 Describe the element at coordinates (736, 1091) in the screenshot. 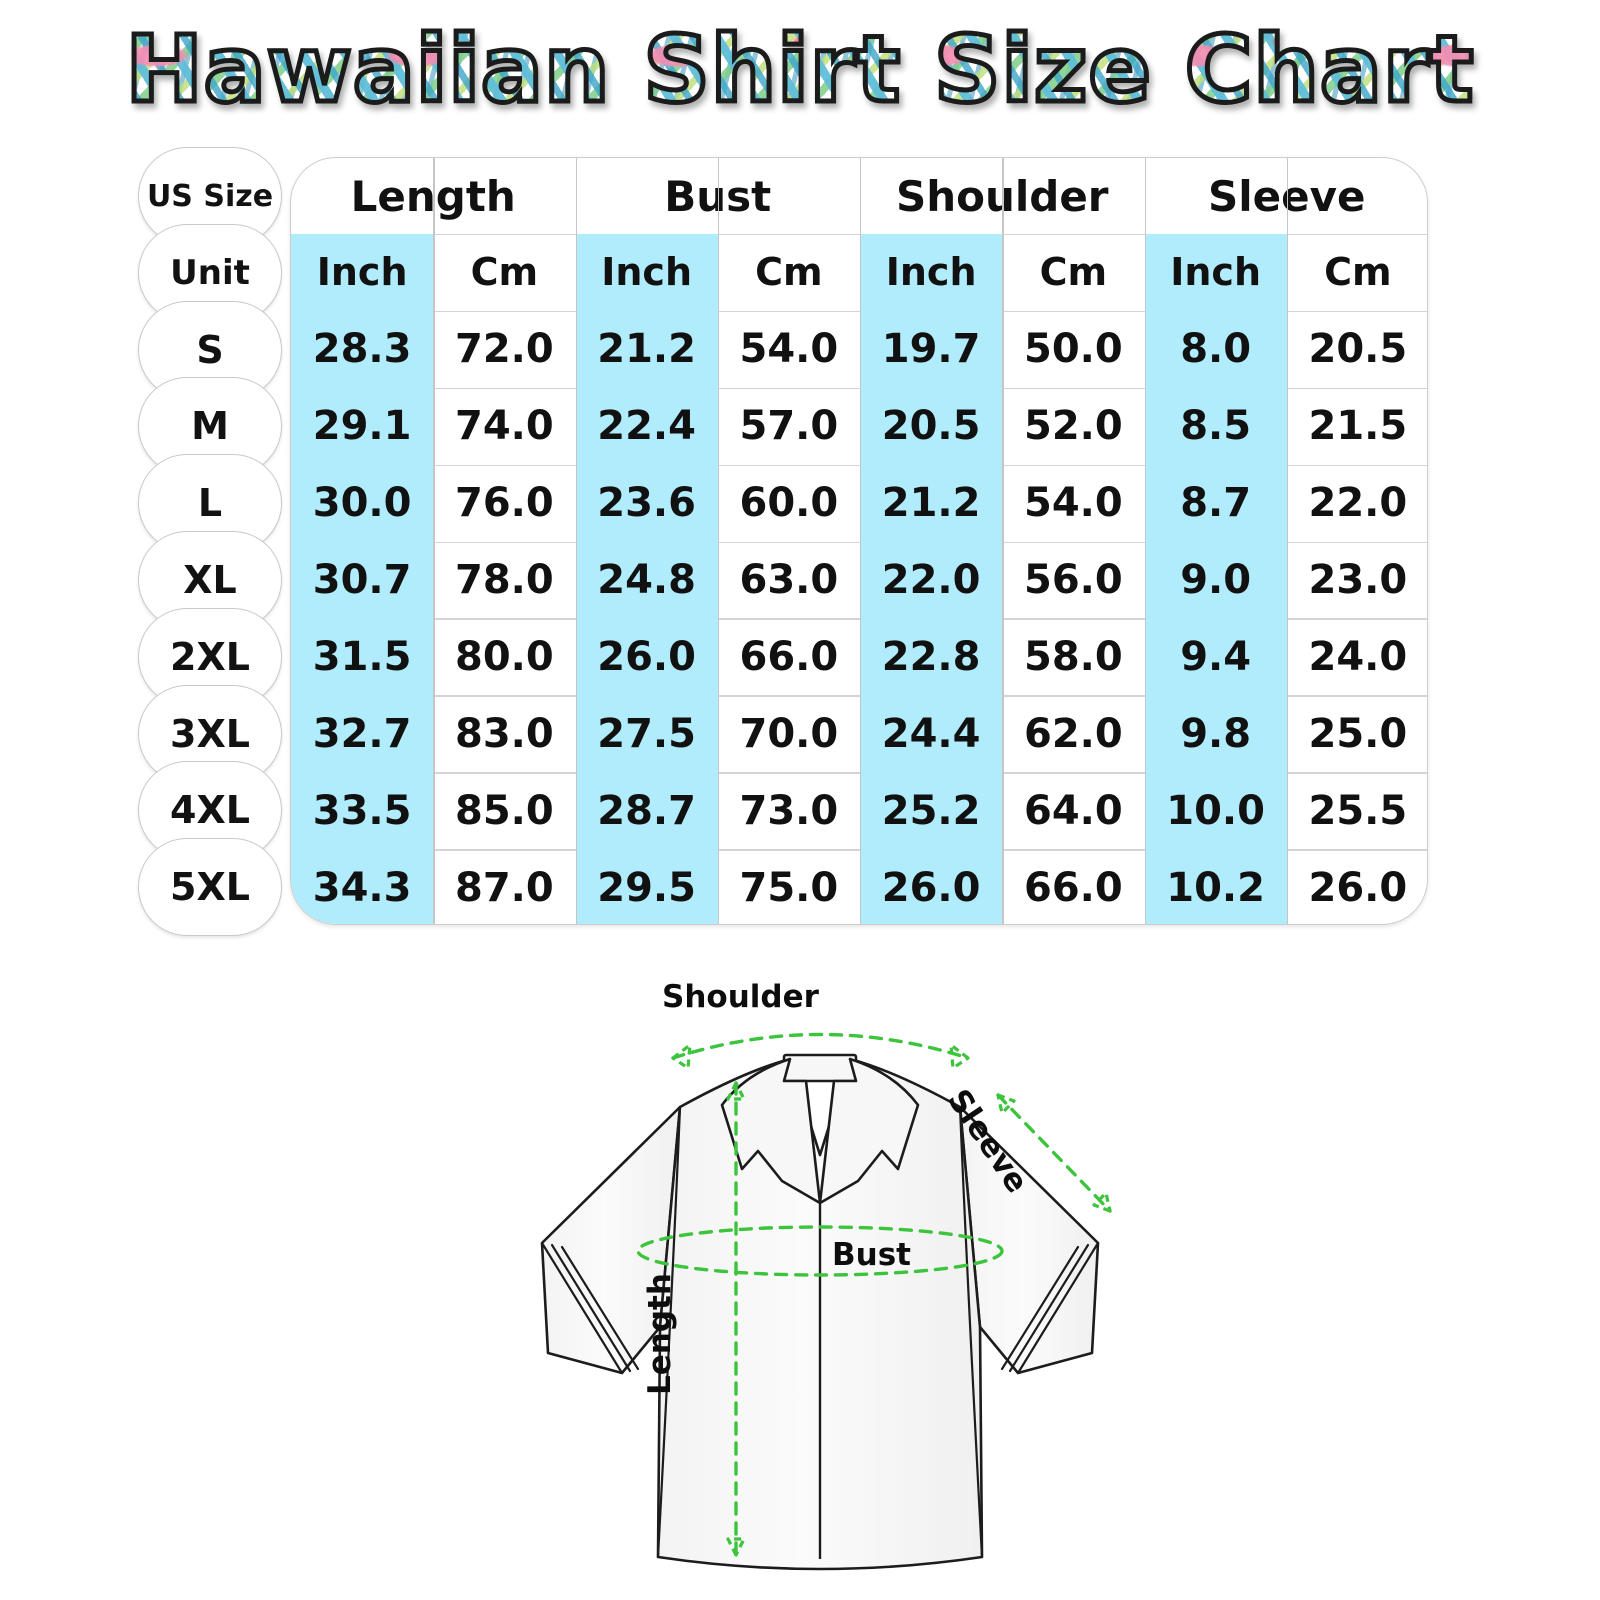

I see `length-arrow-top-icon` at that location.